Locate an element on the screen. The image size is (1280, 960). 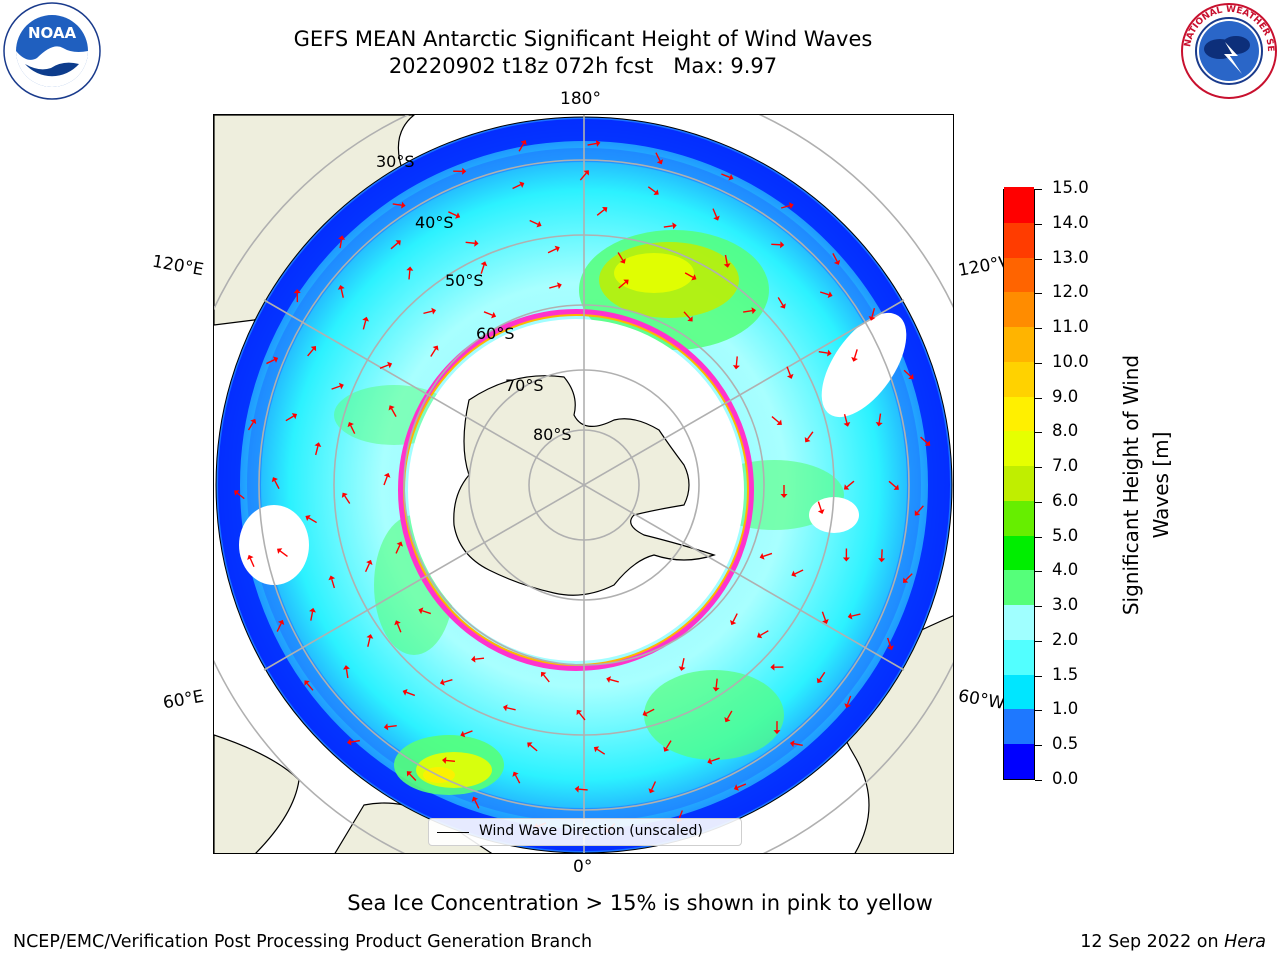
lon-label-180: 180° is located at coordinates (580, 99).